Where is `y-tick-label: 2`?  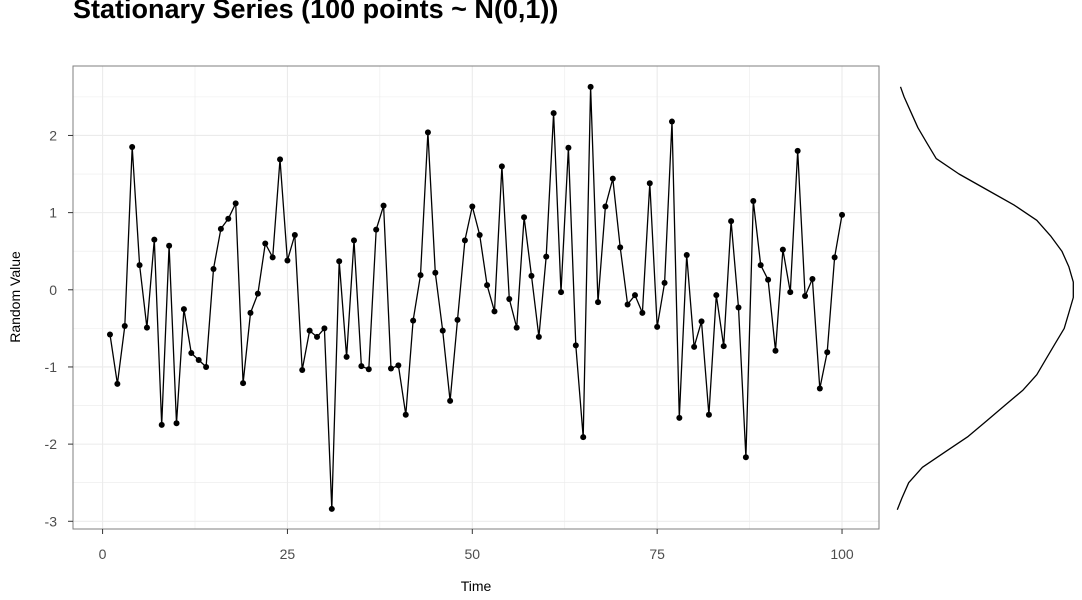
y-tick-label: 2 is located at coordinates (53, 135).